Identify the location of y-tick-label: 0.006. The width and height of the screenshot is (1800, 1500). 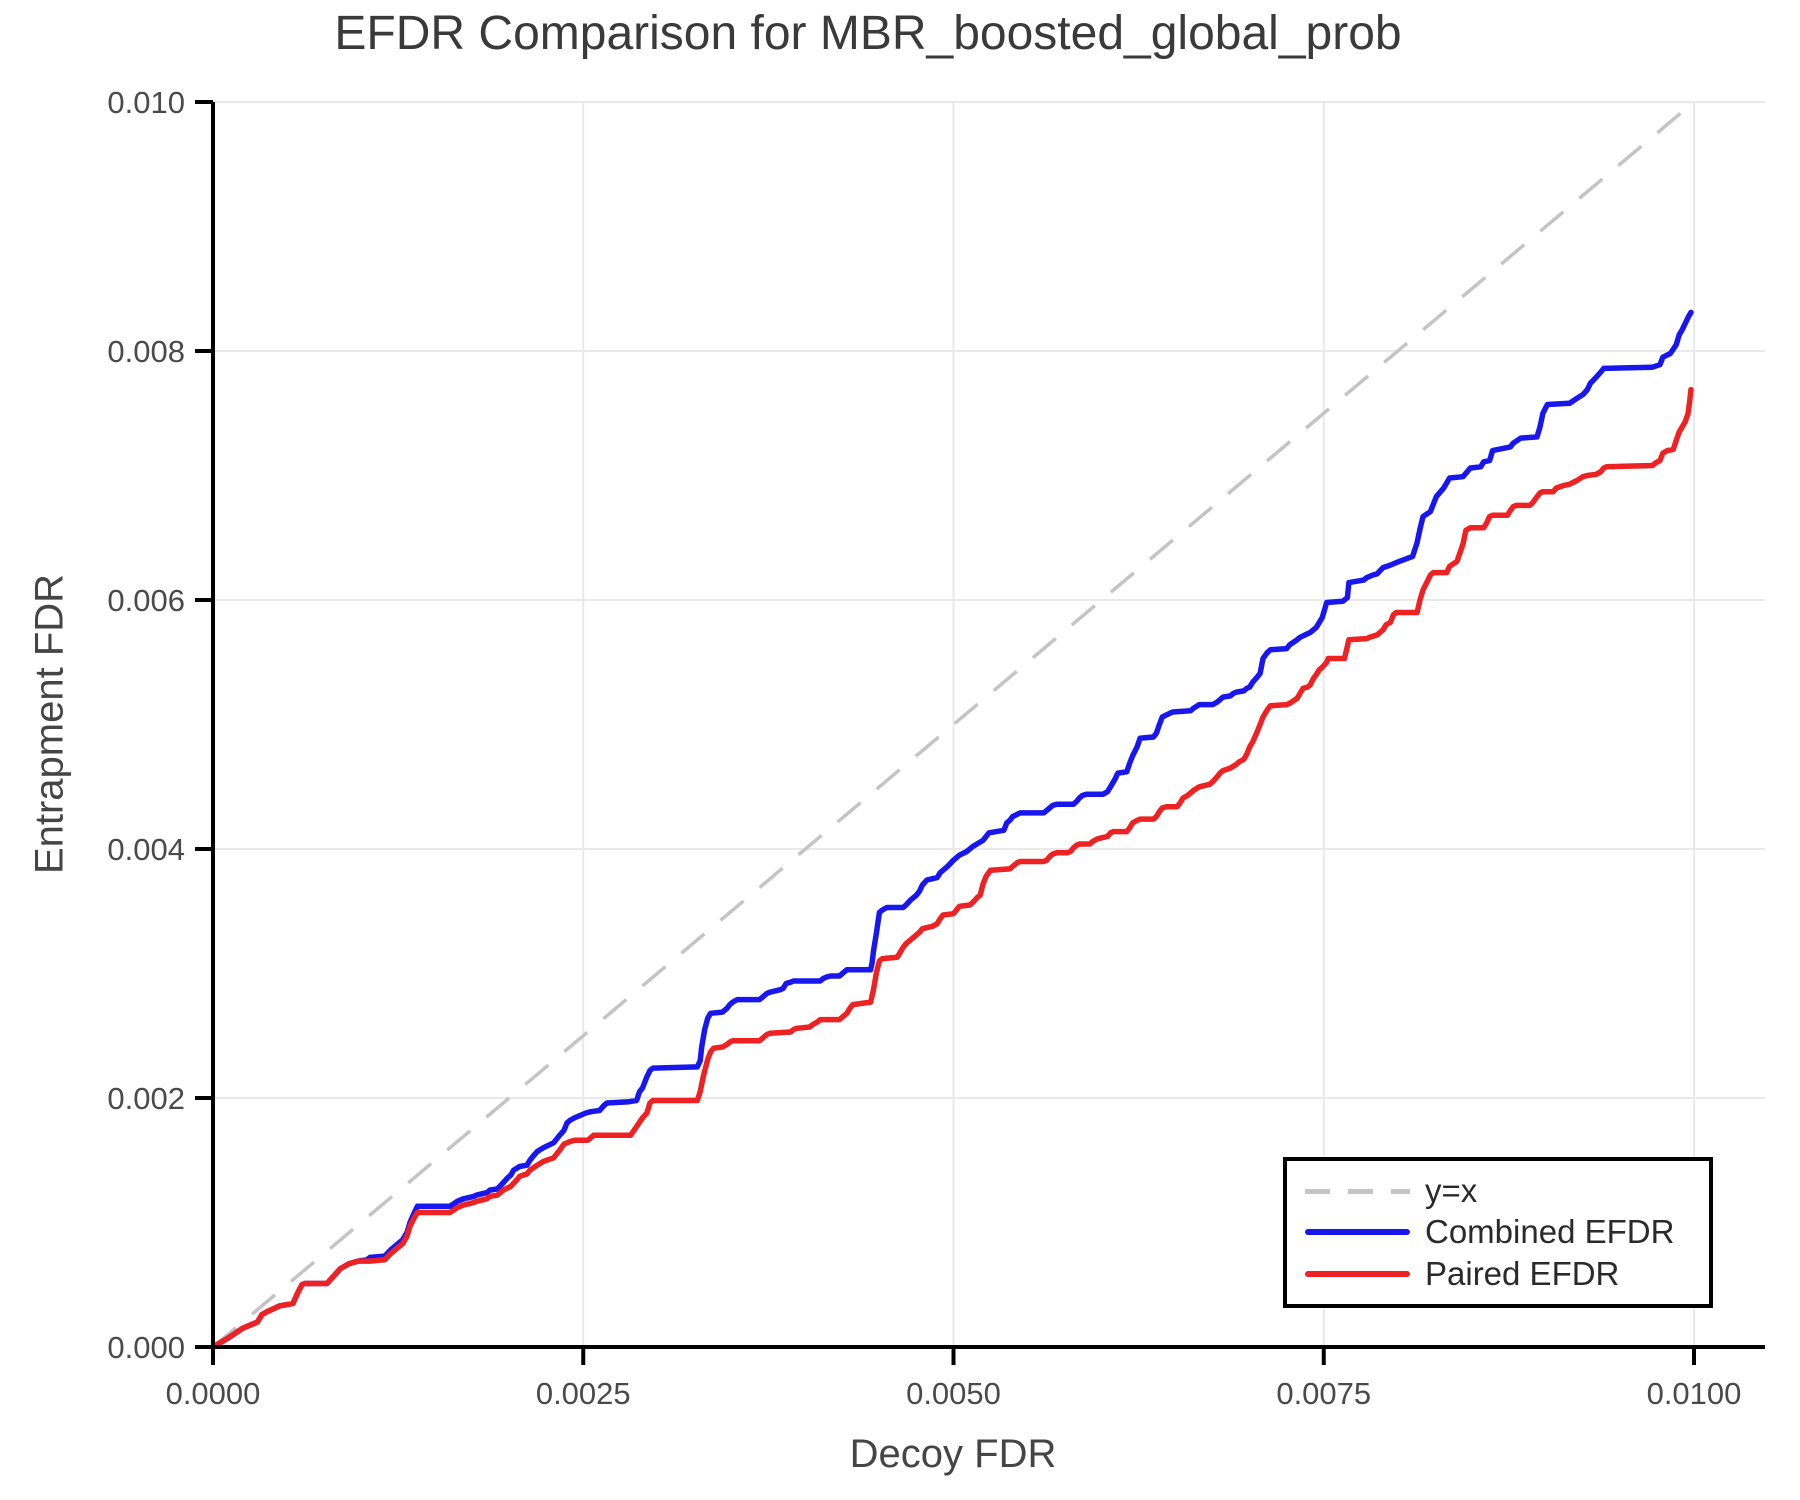
(146, 600).